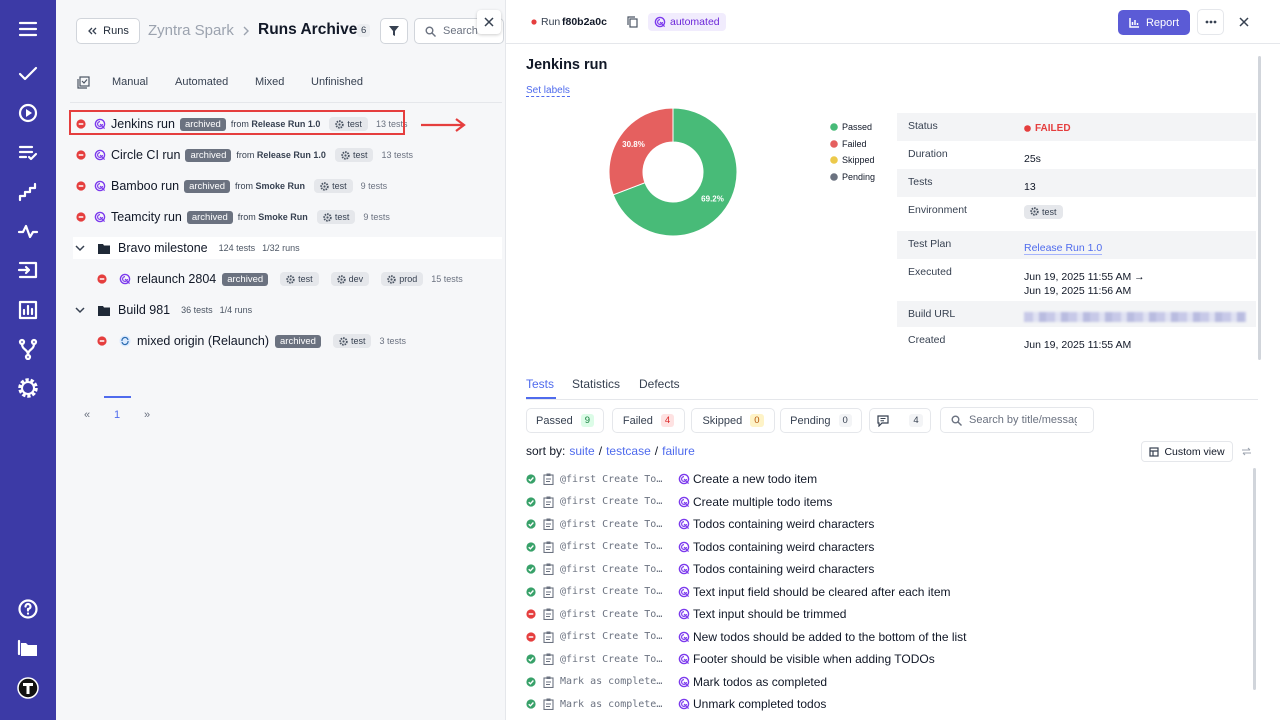 Image resolution: width=1280 pixels, height=720 pixels. Describe the element at coordinates (28, 310) in the screenshot. I see `analytics-icon` at that location.